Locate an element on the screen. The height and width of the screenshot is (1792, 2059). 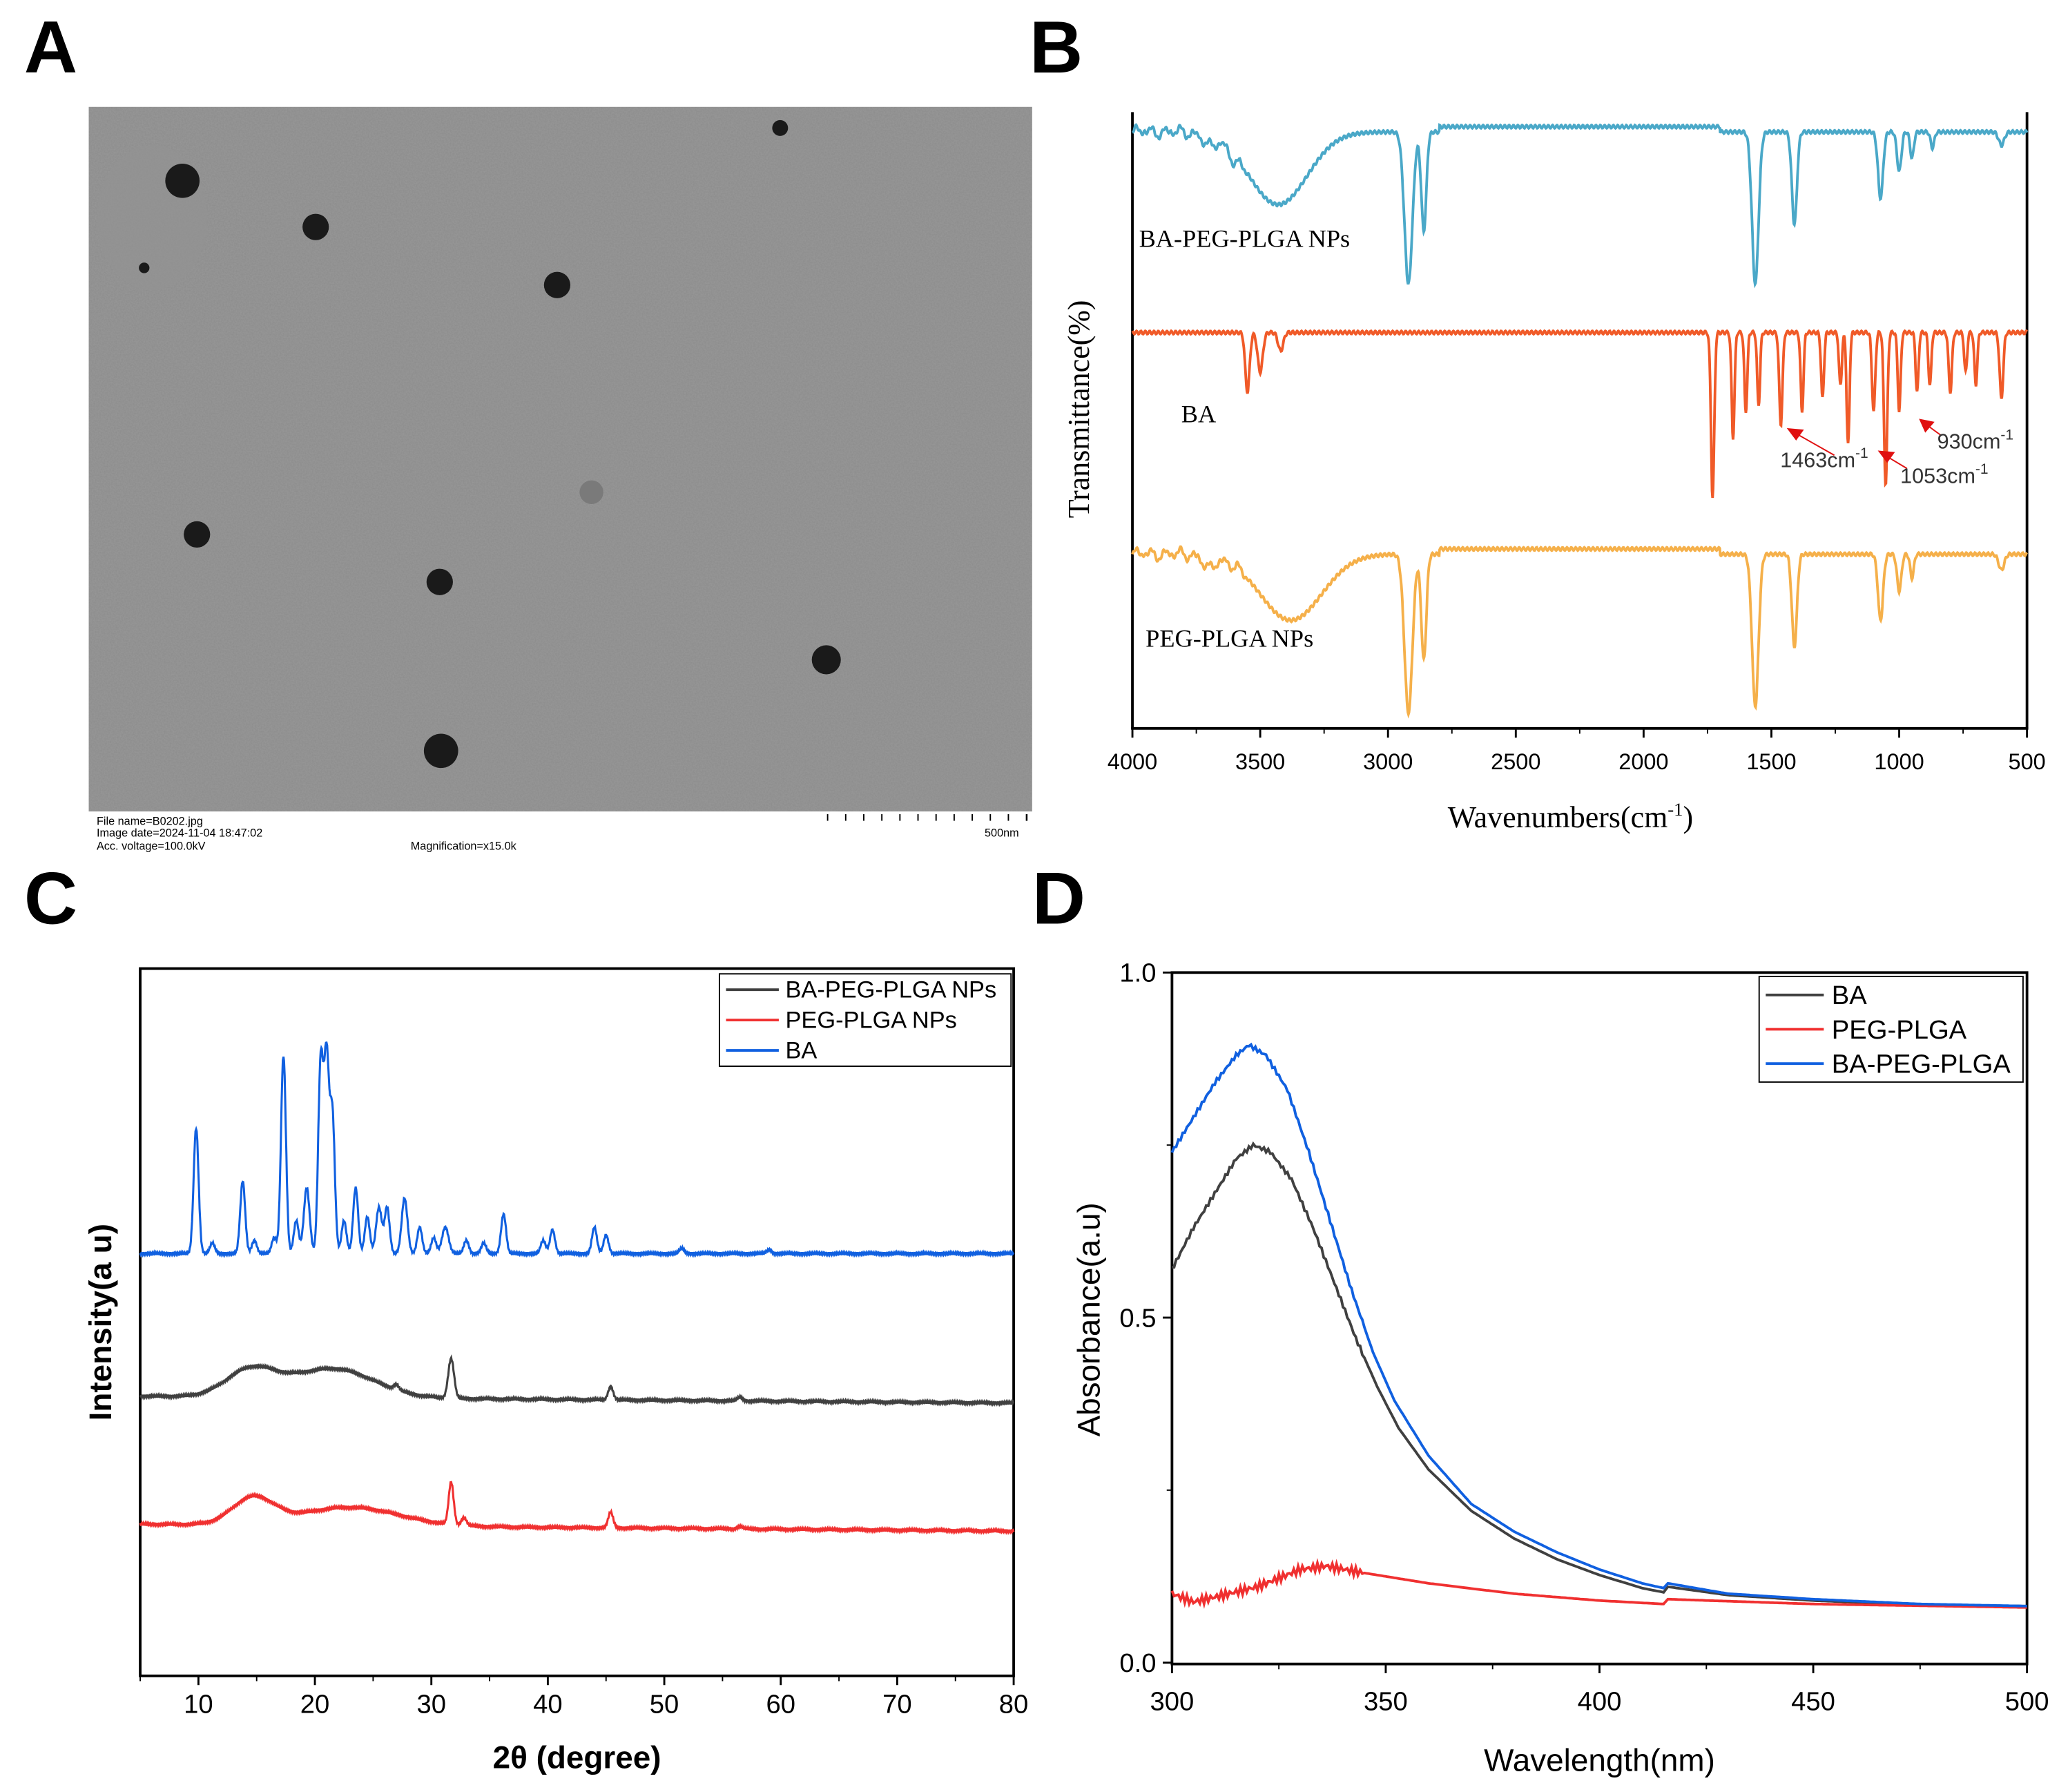
y-tick-label: 0.0 is located at coordinates (1137, 1663).